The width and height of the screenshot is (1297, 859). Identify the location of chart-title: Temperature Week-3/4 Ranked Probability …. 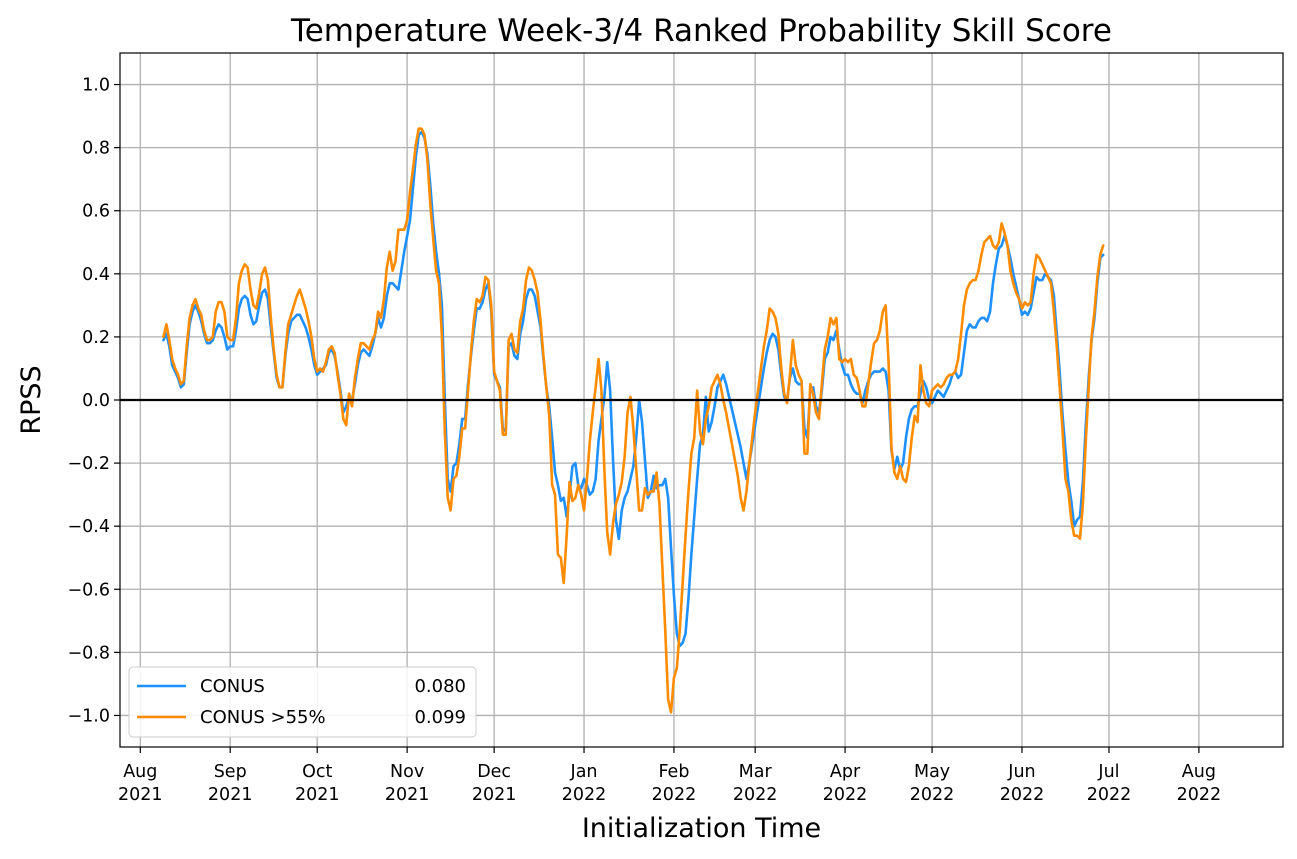
(701, 31).